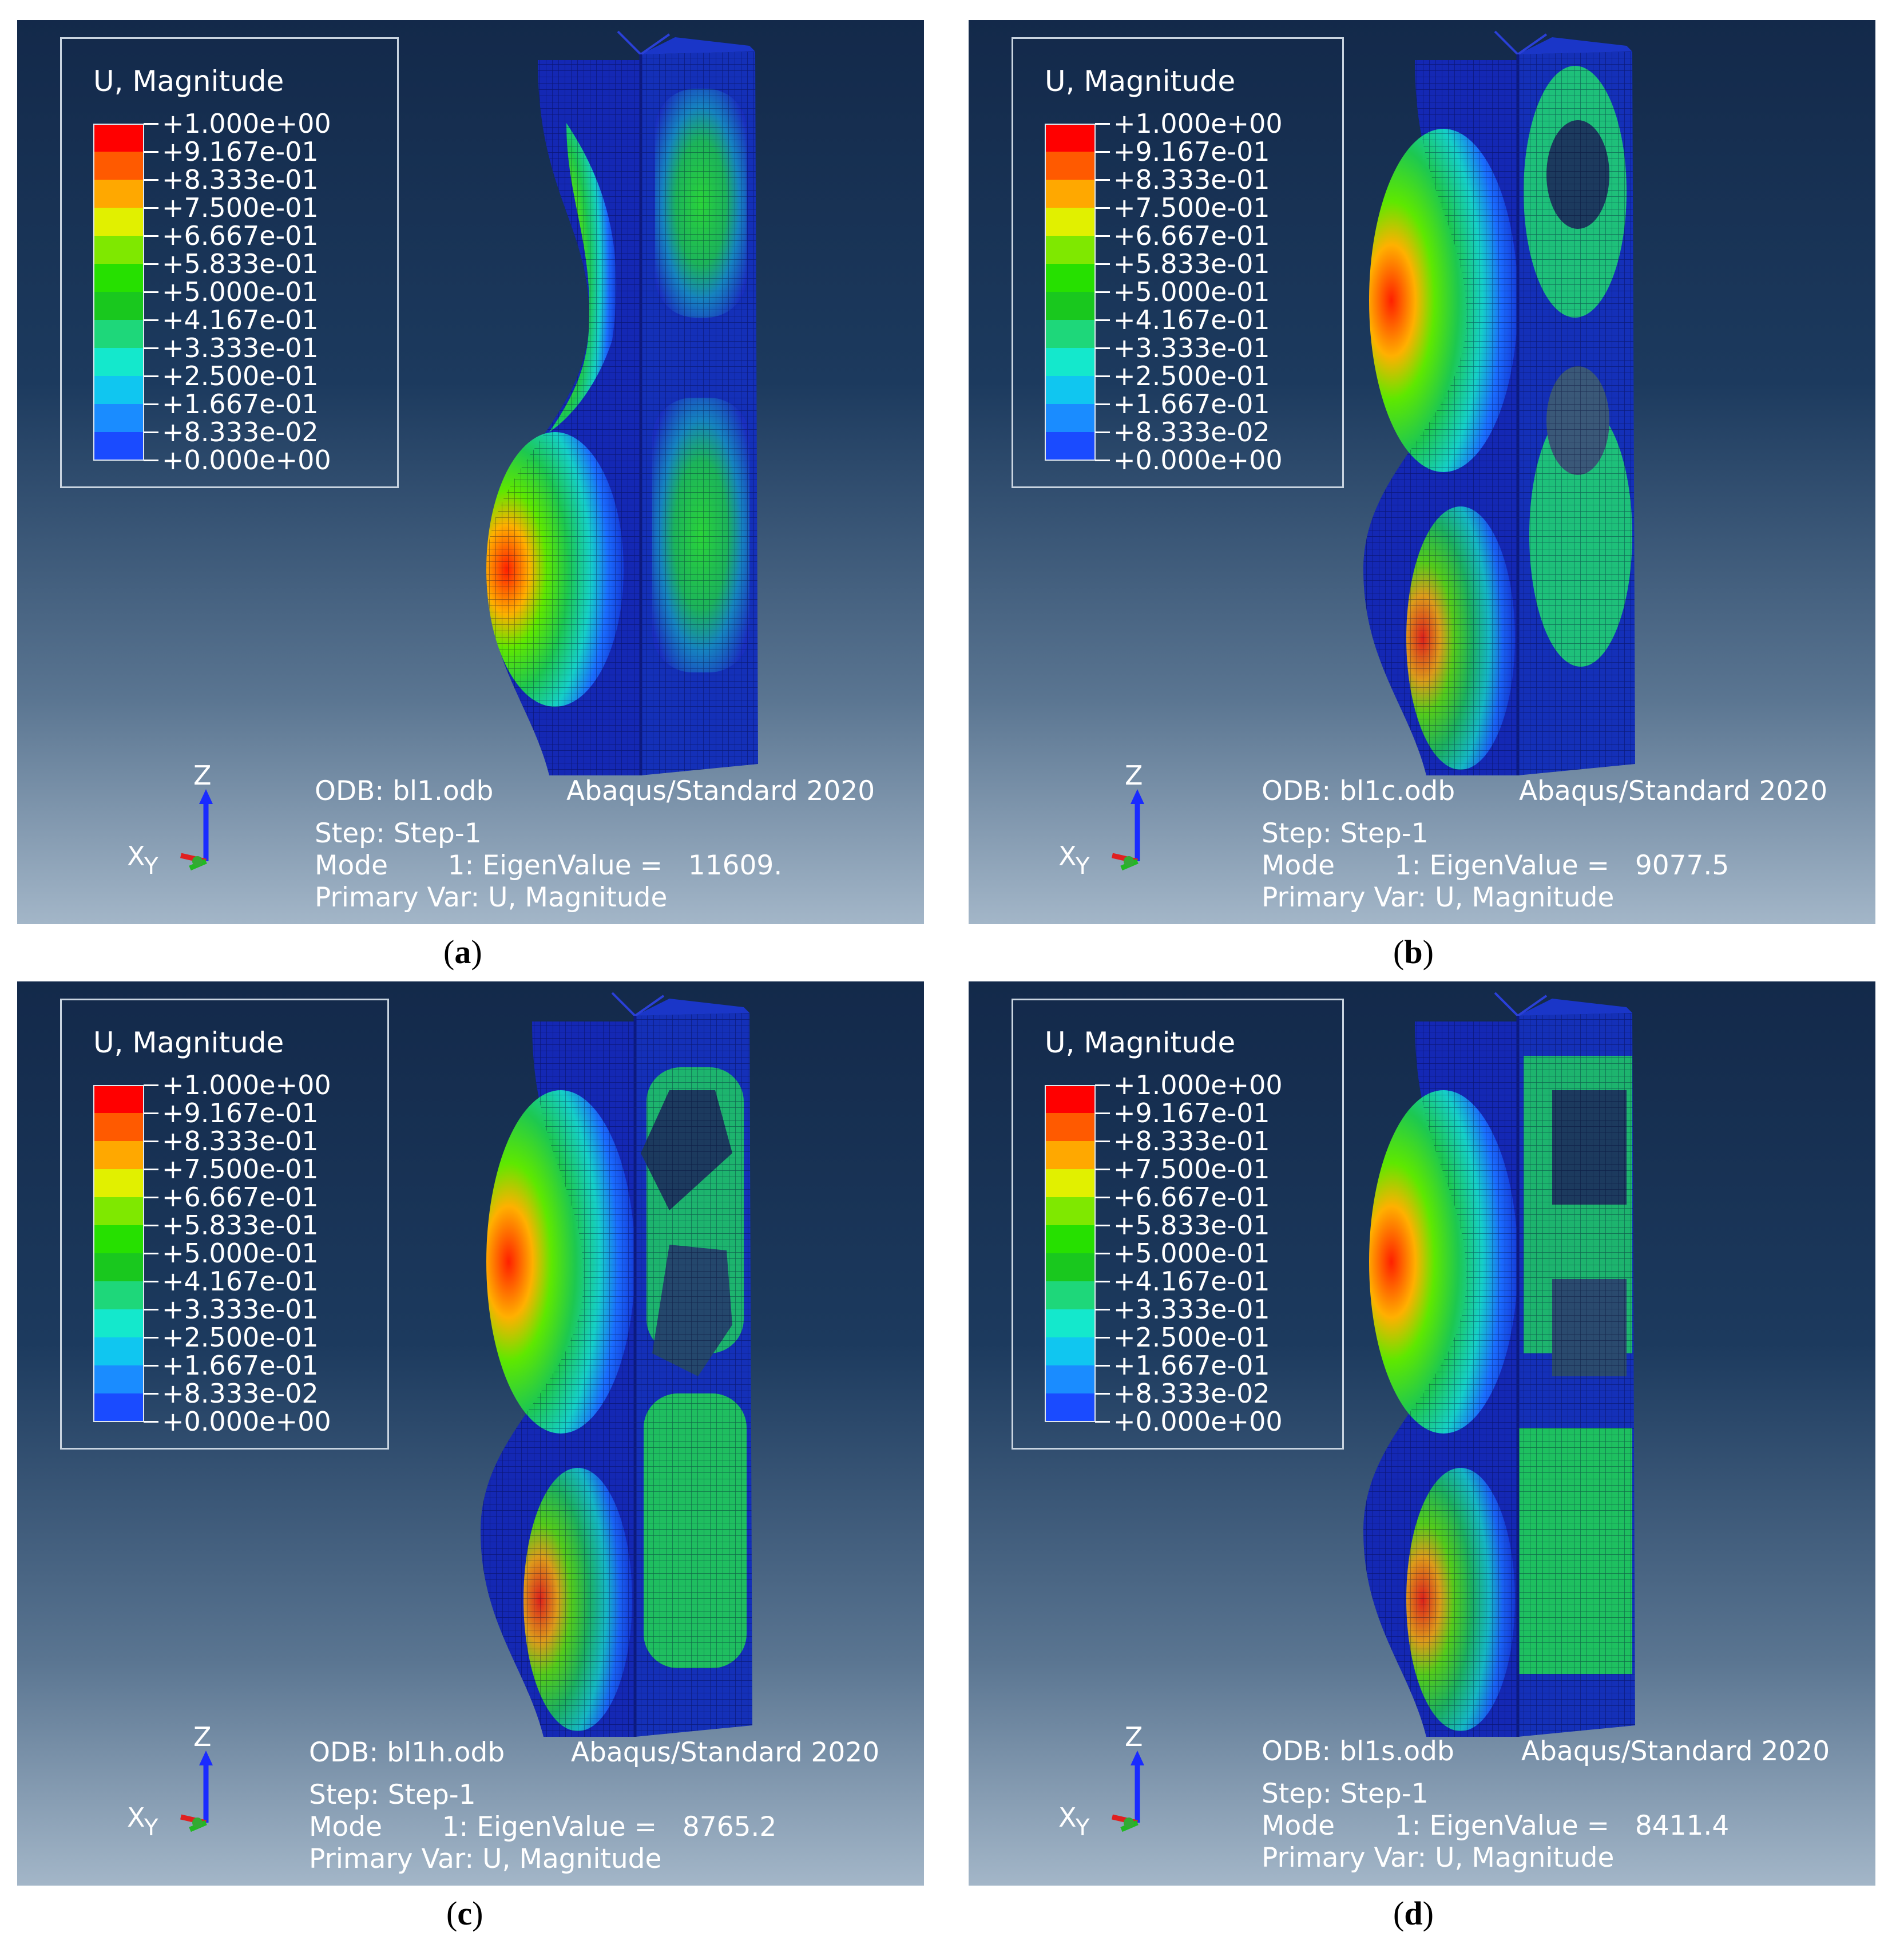 The width and height of the screenshot is (1888, 1960). What do you see at coordinates (1345, 833) in the screenshot?
I see `step-label: Step: Step-1` at bounding box center [1345, 833].